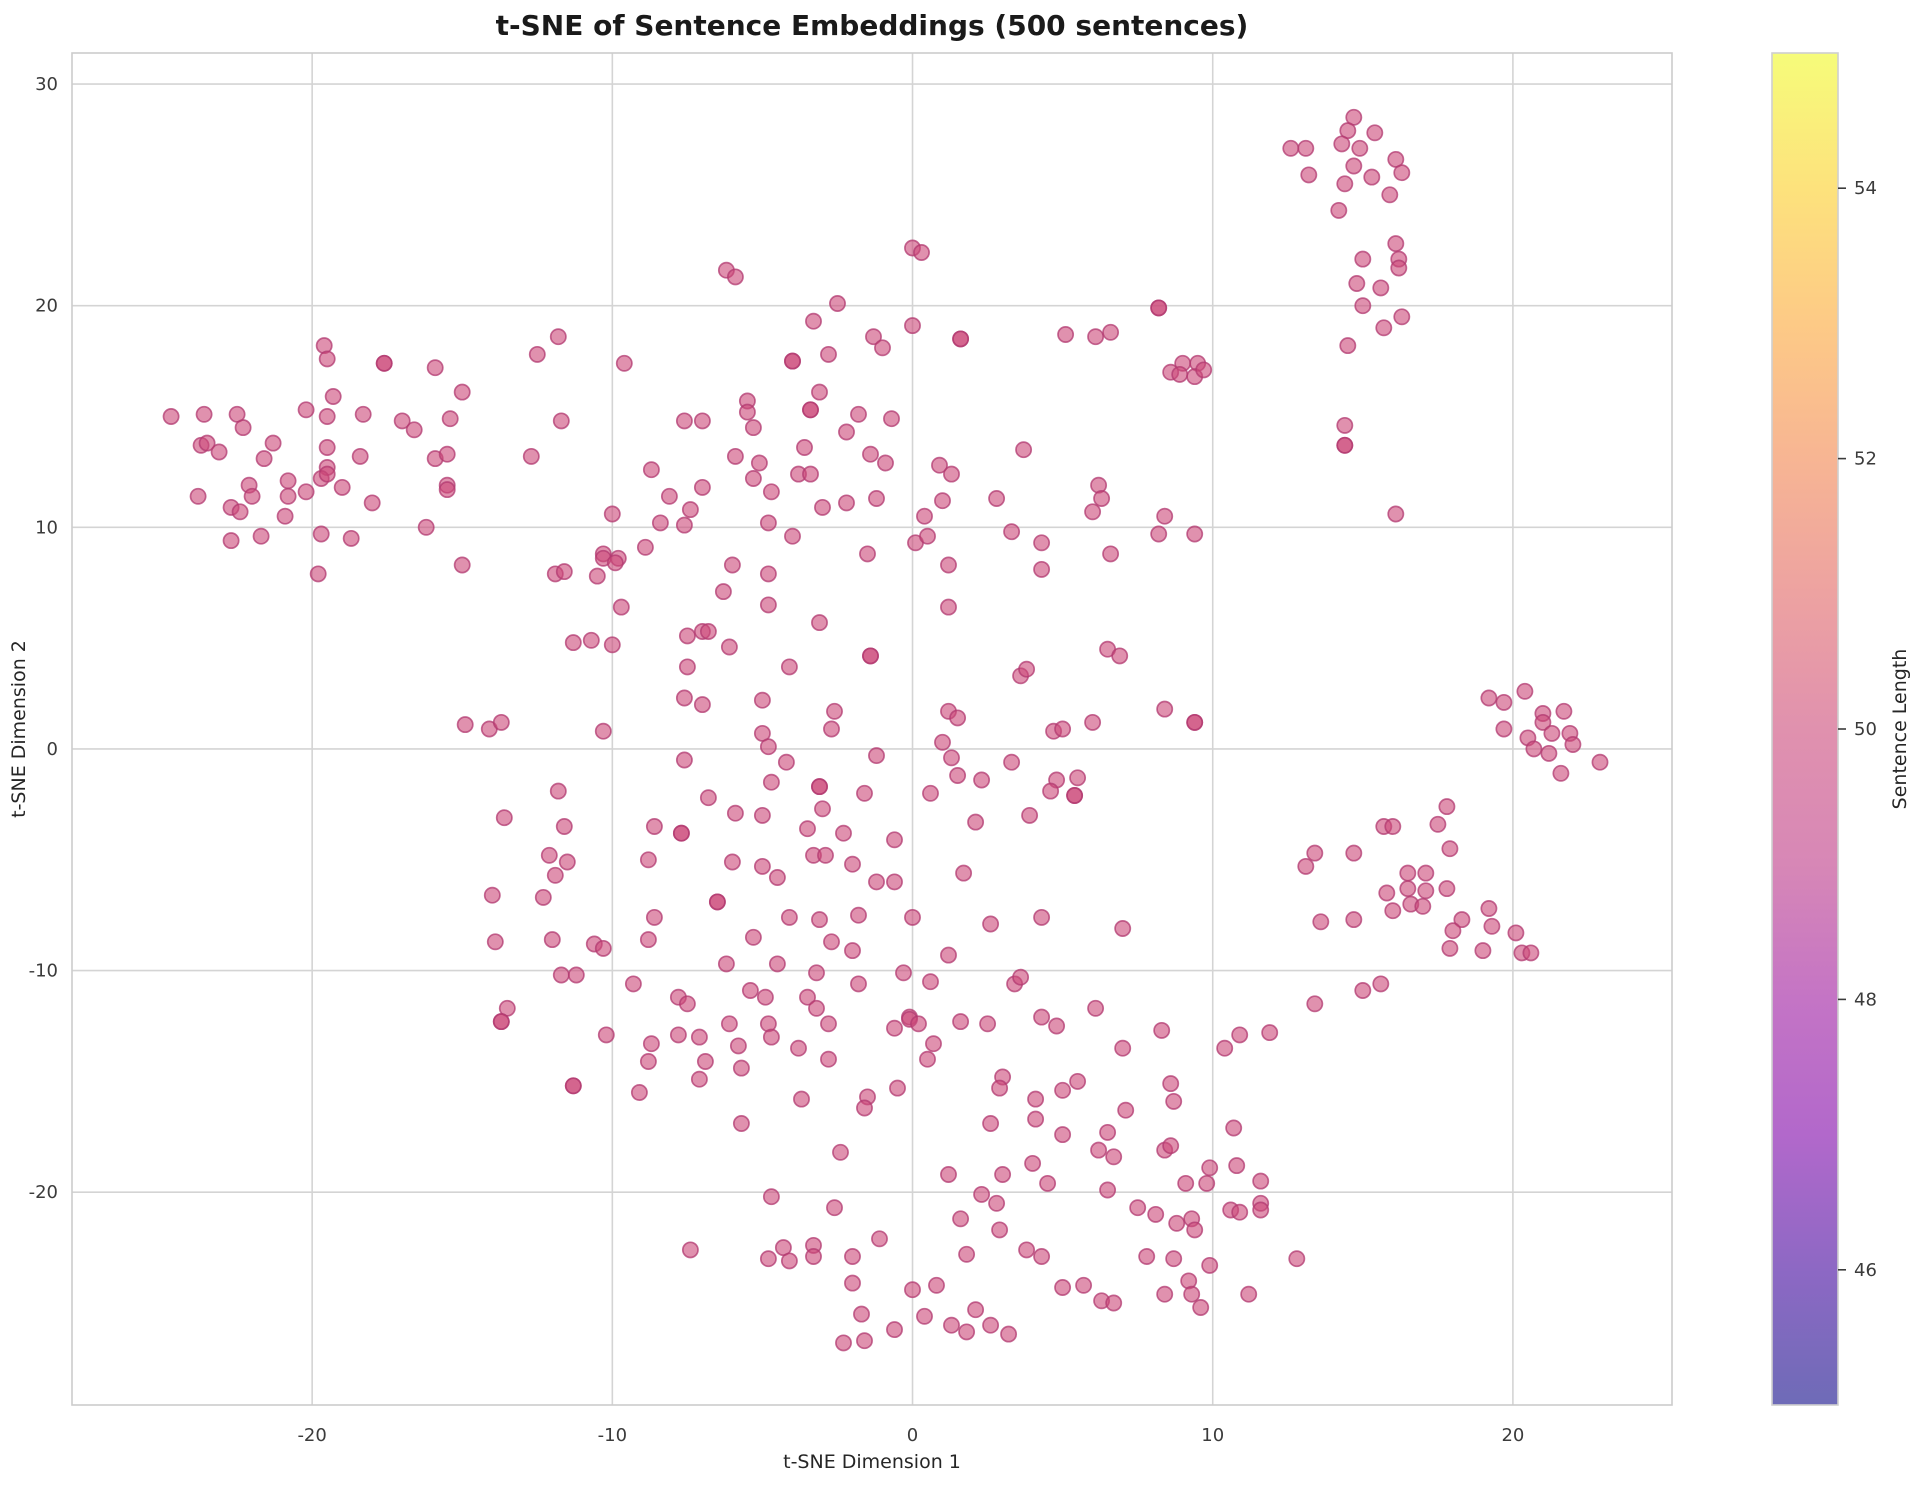  Describe the element at coordinates (612, 1435) in the screenshot. I see `x-tick--10: -10` at that location.